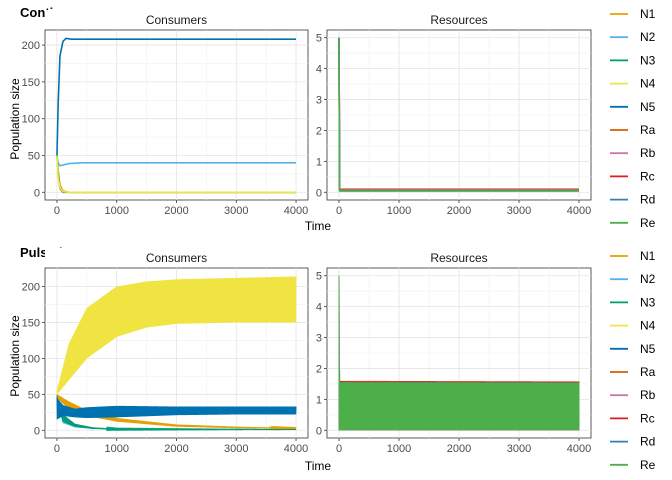 The image size is (672, 480). I want to click on x-axis-title-top: Time, so click(318, 226).